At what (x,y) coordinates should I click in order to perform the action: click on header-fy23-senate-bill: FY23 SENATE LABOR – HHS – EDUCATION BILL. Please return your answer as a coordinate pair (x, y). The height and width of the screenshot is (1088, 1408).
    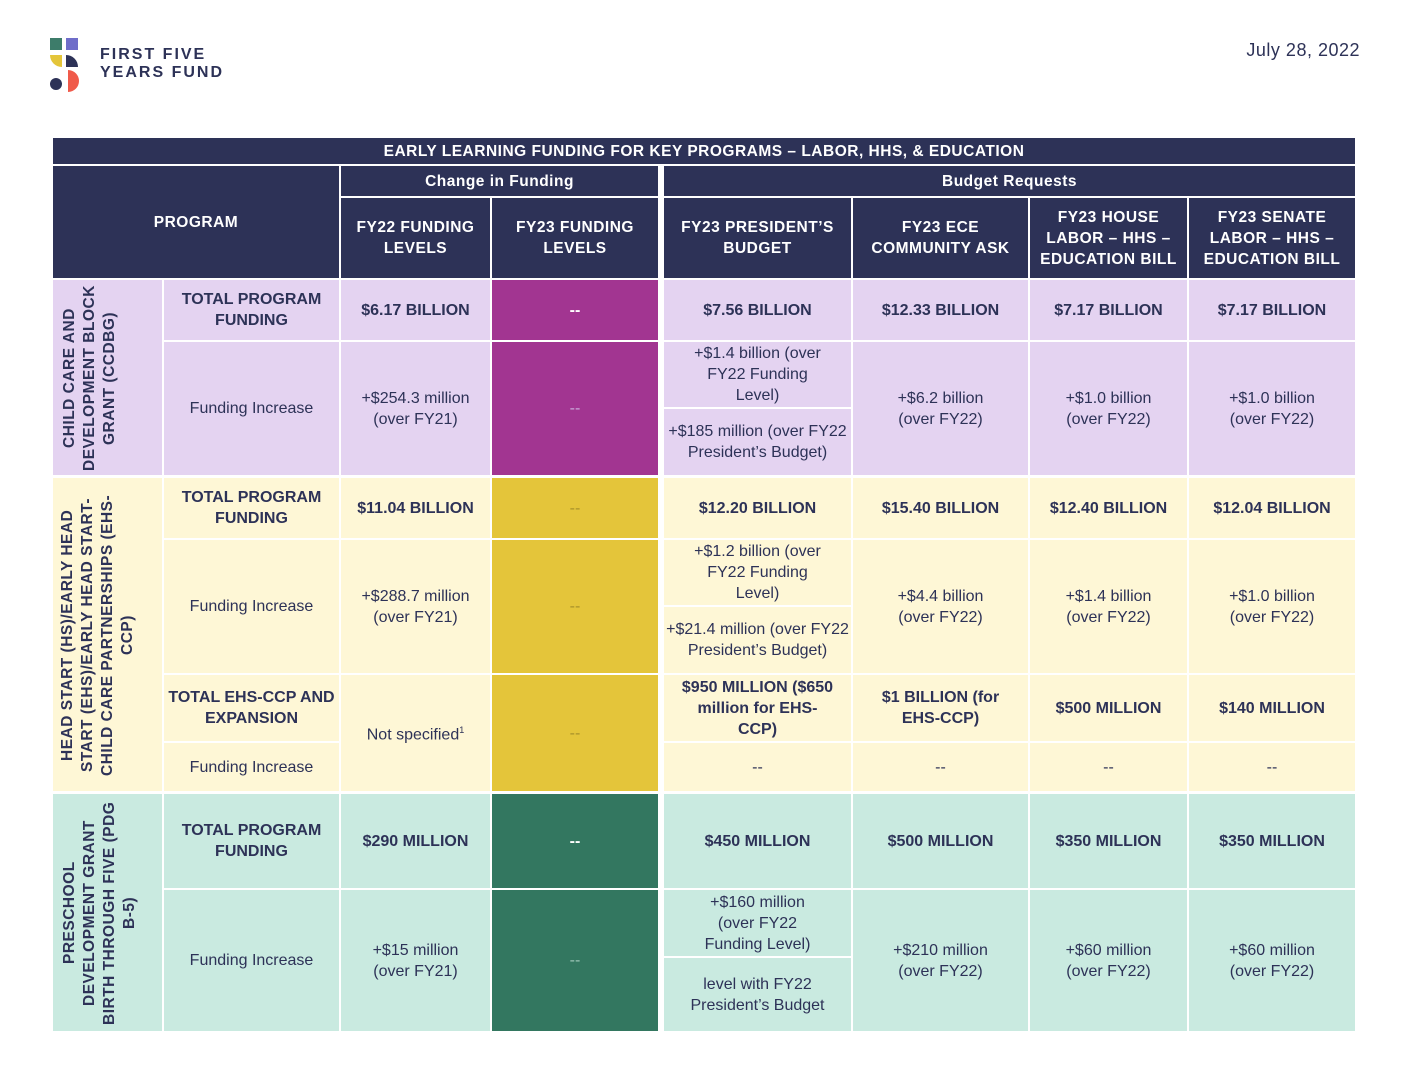
    Looking at the image, I should click on (1272, 238).